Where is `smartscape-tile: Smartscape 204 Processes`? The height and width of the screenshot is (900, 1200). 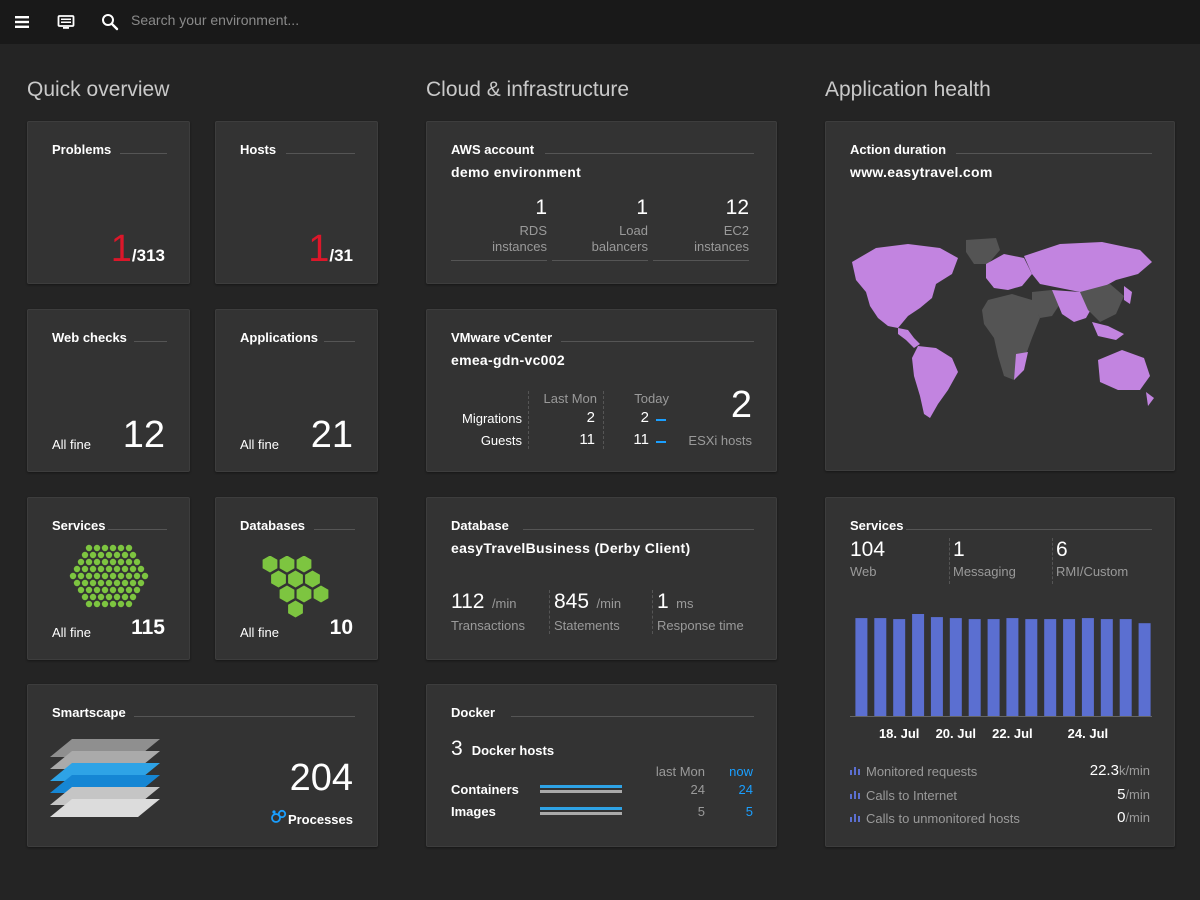
smartscape-tile: Smartscape 204 Processes is located at coordinates (202, 765).